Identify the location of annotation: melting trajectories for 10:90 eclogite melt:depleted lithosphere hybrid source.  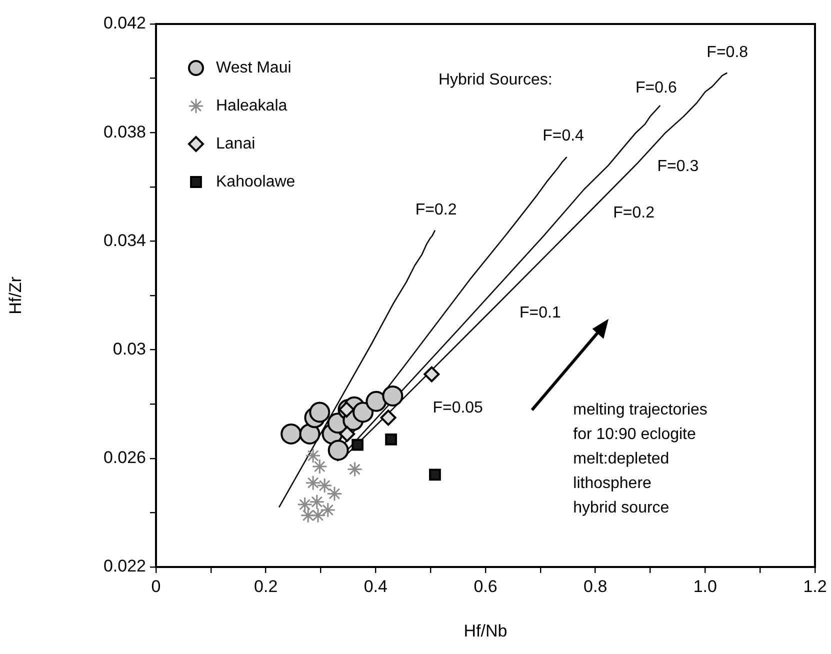
(640, 458).